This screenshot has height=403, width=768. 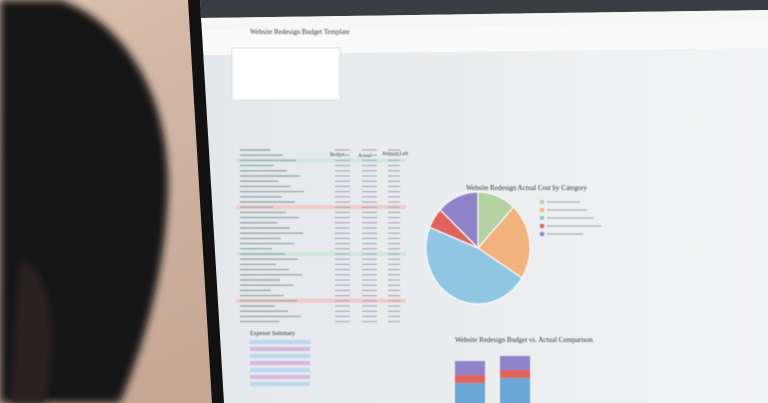 I want to click on chart-title: Website Redesign Actual Cost by Category, so click(x=526, y=188).